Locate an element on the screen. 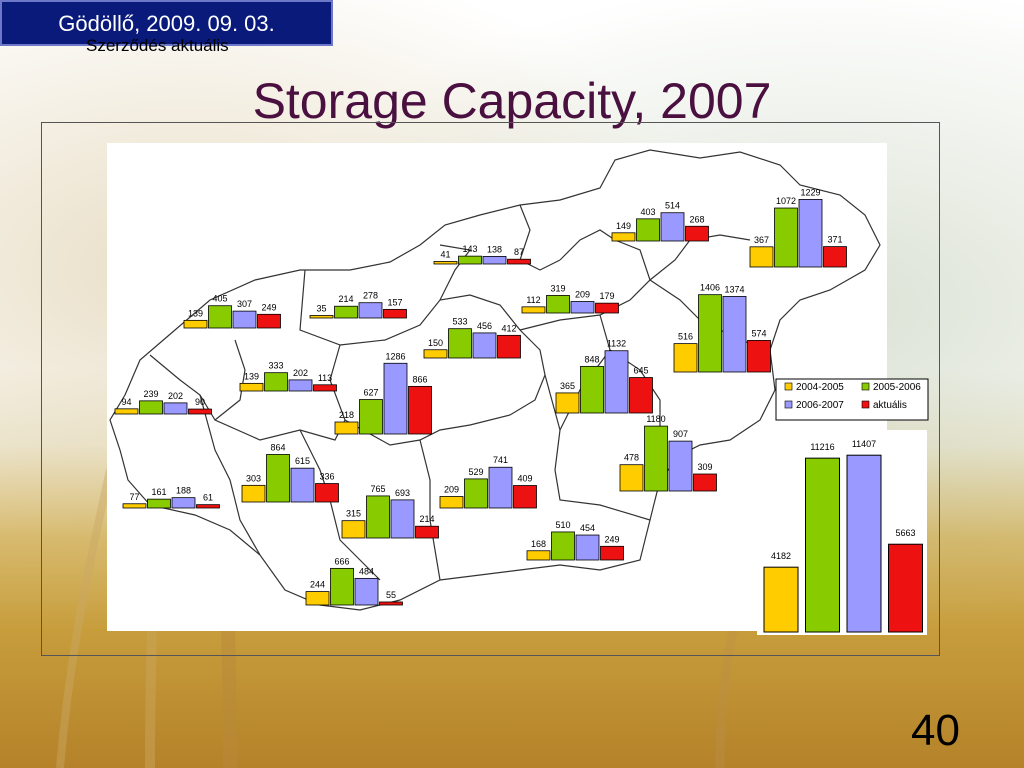  region-bar-label: 249 is located at coordinates (268, 307).